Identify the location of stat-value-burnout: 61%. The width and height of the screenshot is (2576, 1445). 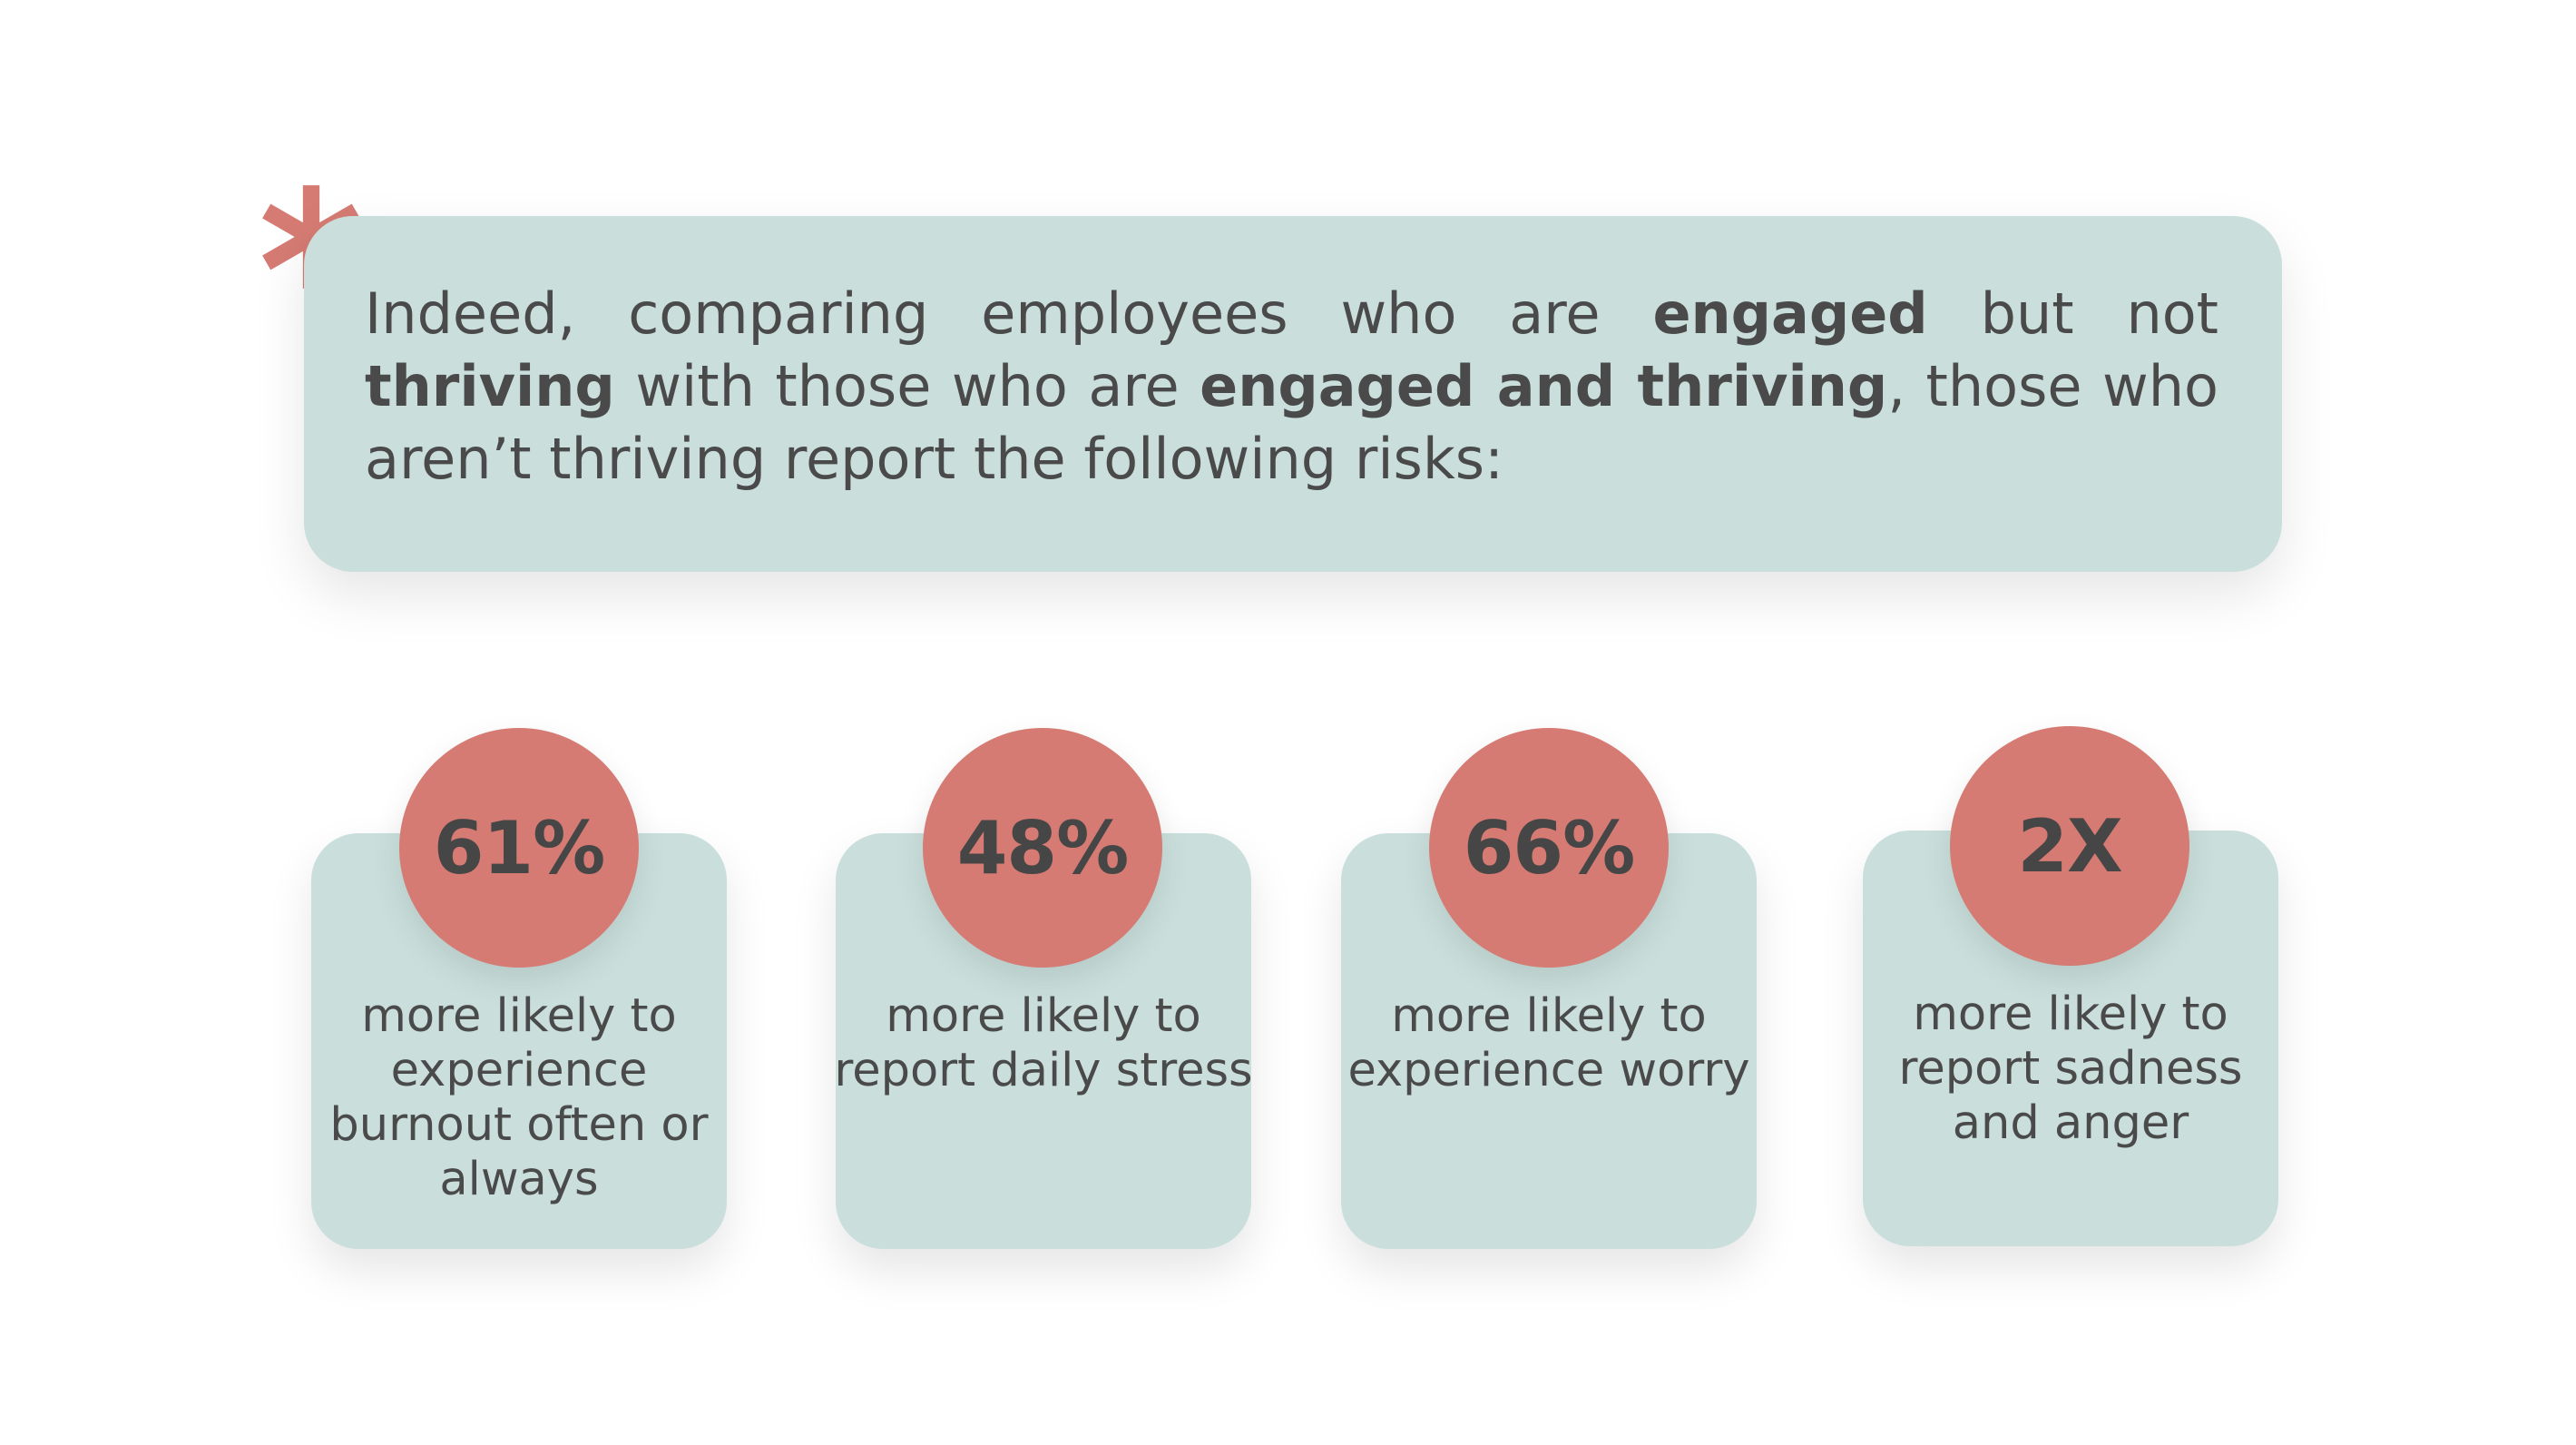
(519, 848).